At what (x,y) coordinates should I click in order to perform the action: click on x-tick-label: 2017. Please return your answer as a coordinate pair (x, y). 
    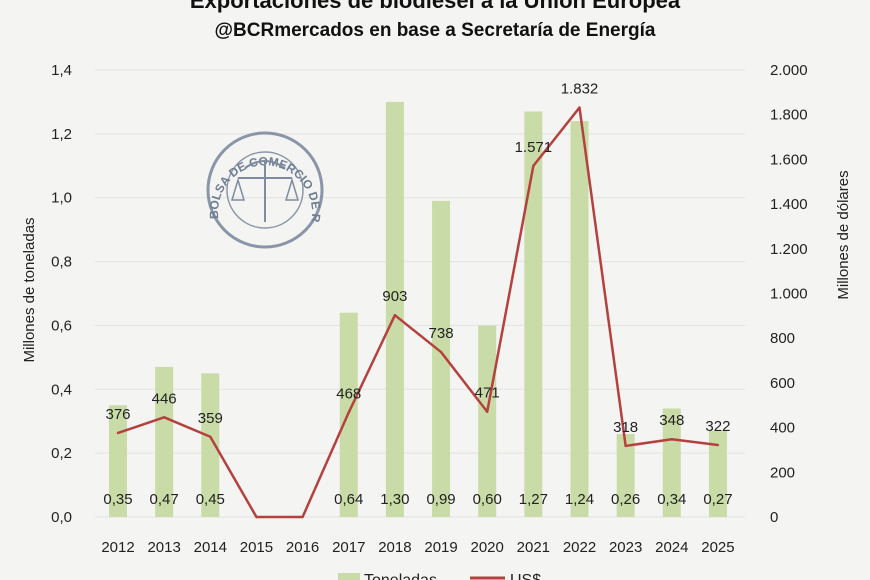
    Looking at the image, I should click on (348, 547).